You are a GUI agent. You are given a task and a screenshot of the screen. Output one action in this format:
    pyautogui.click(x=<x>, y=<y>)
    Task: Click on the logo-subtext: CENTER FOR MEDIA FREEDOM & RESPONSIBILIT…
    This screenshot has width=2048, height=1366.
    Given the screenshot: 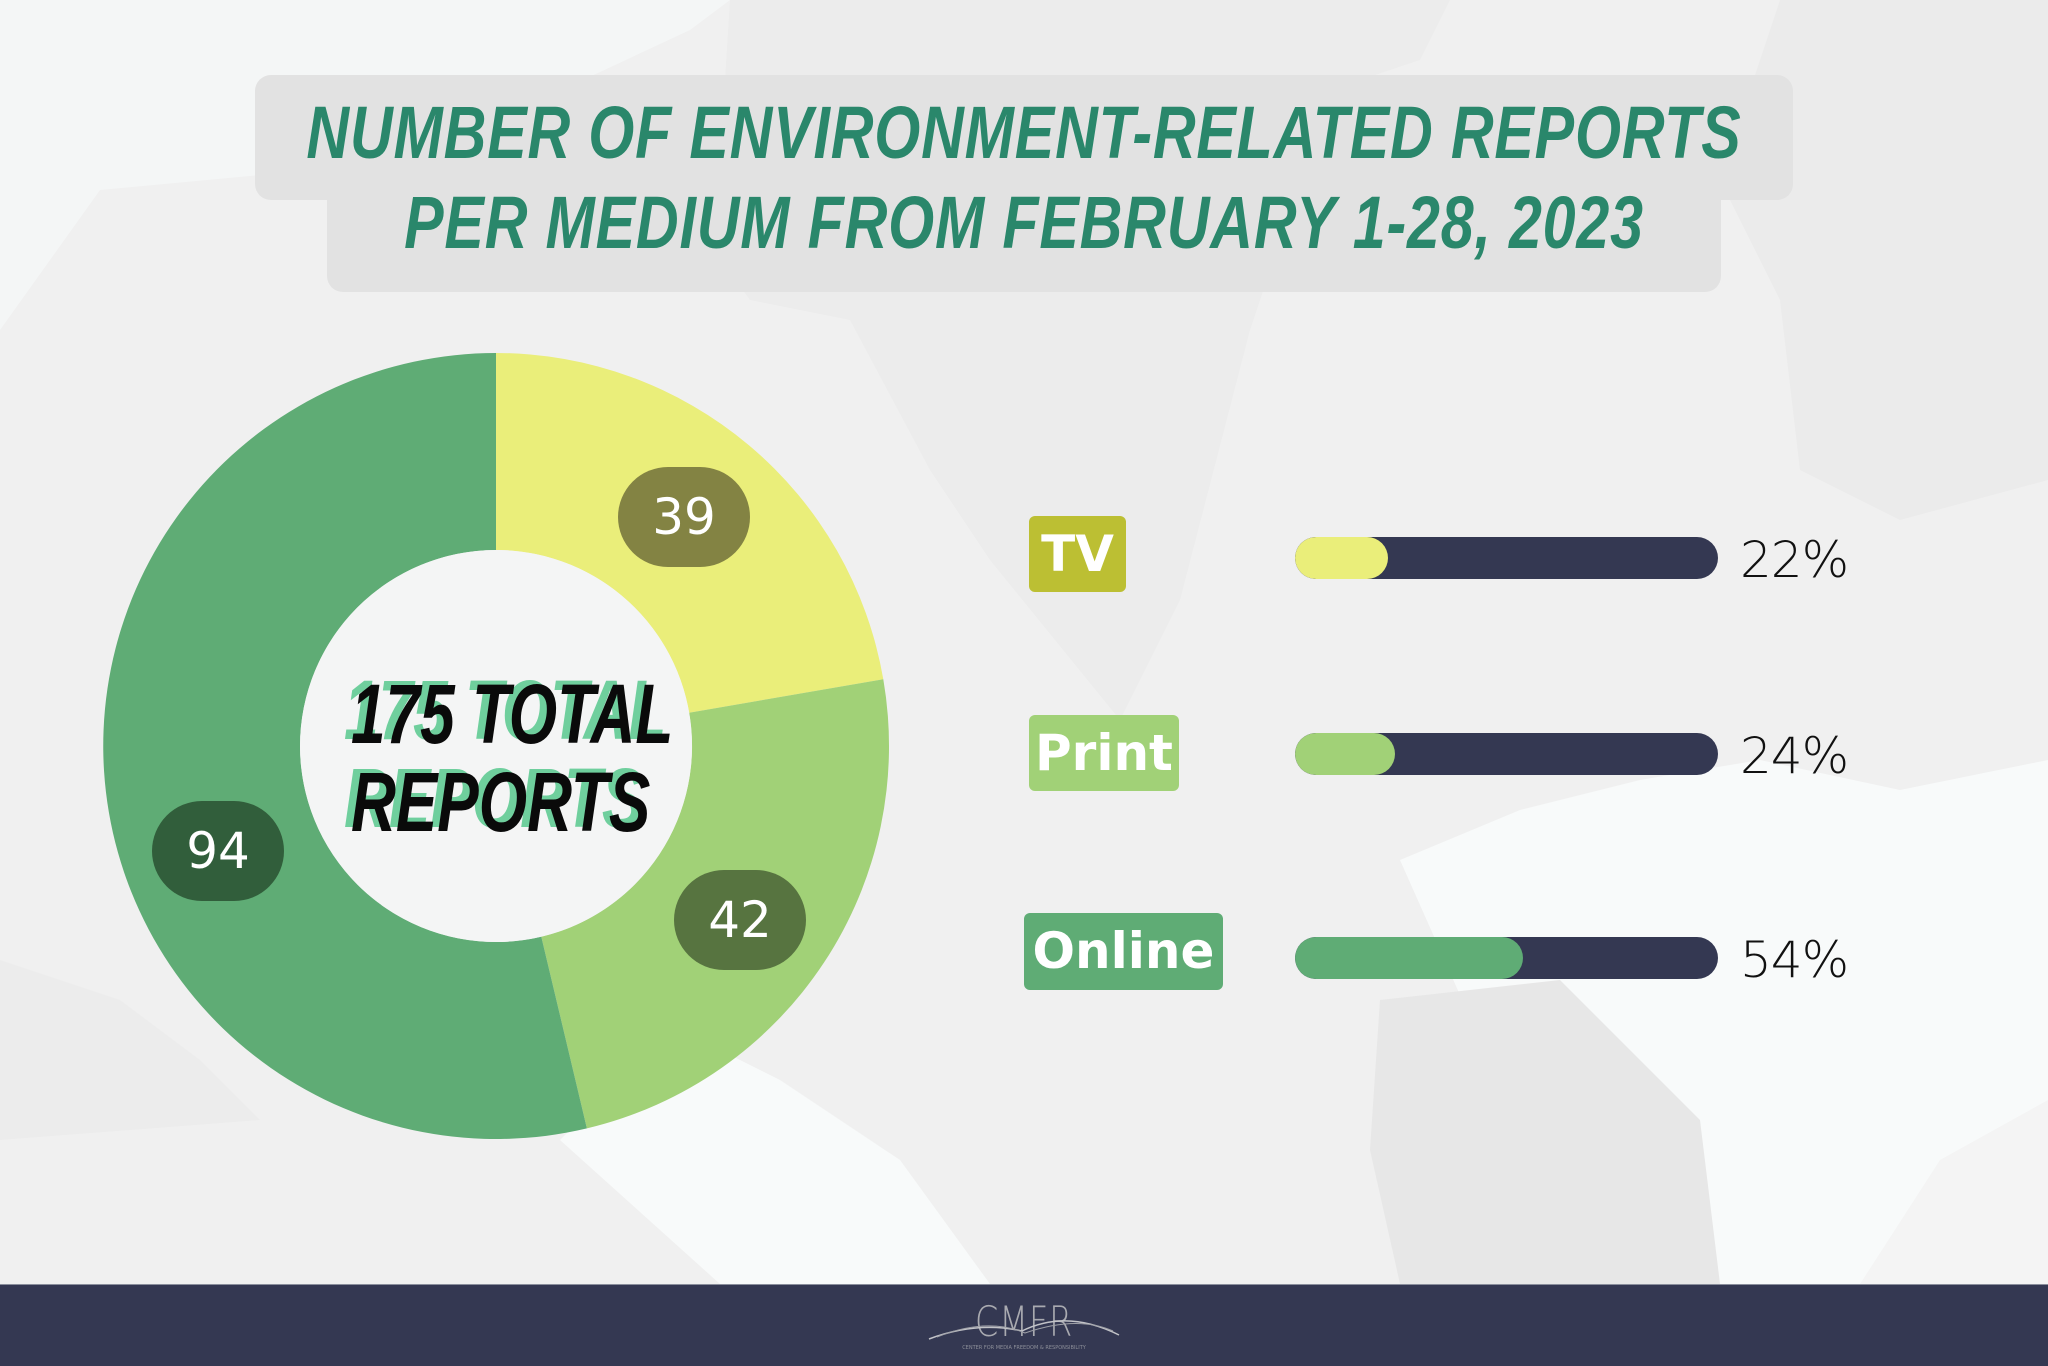 What is the action you would take?
    pyautogui.click(x=1024, y=1348)
    